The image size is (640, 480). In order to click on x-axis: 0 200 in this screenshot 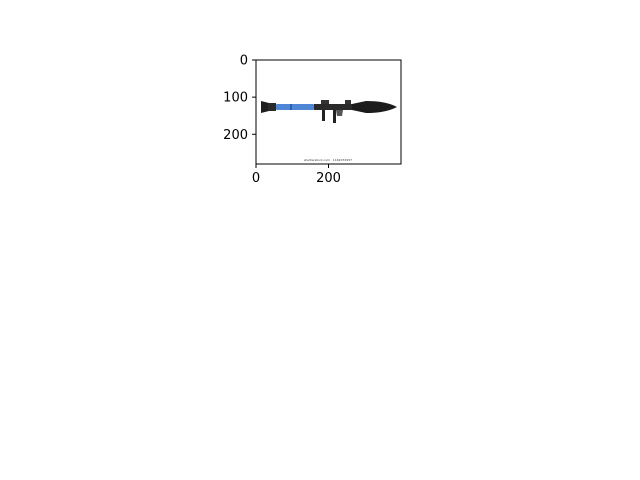, I will do `click(296, 175)`.